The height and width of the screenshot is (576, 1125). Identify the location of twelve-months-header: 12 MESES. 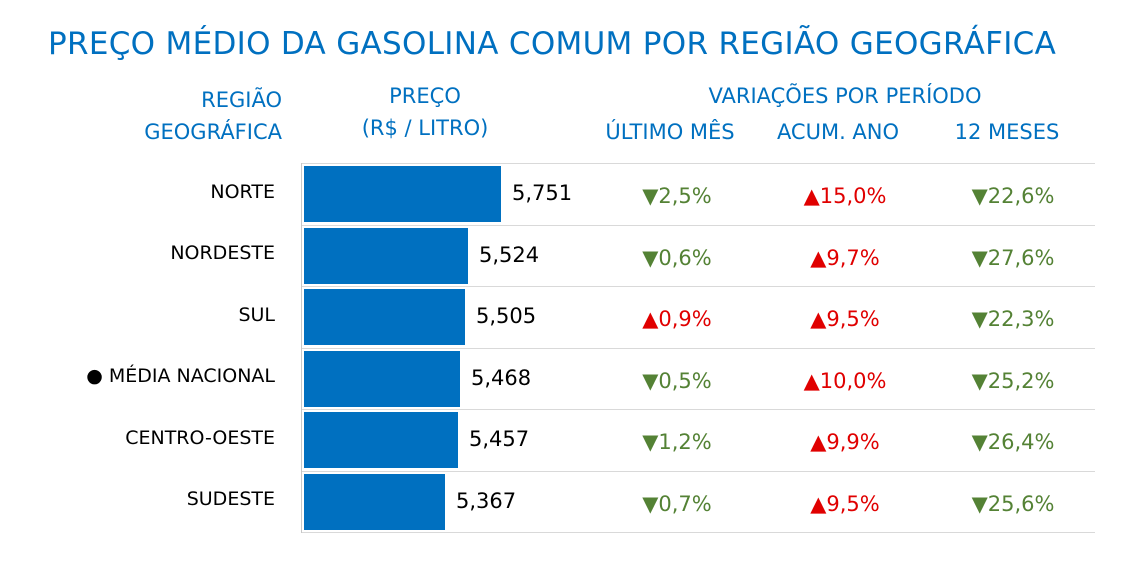
(1007, 132).